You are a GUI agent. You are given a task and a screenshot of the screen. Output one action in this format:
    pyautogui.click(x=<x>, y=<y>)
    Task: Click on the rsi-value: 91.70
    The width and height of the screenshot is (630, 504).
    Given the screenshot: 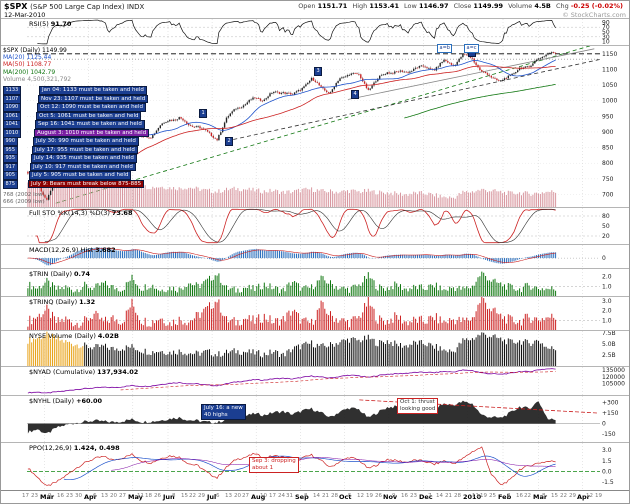 What is the action you would take?
    pyautogui.click(x=61, y=24)
    